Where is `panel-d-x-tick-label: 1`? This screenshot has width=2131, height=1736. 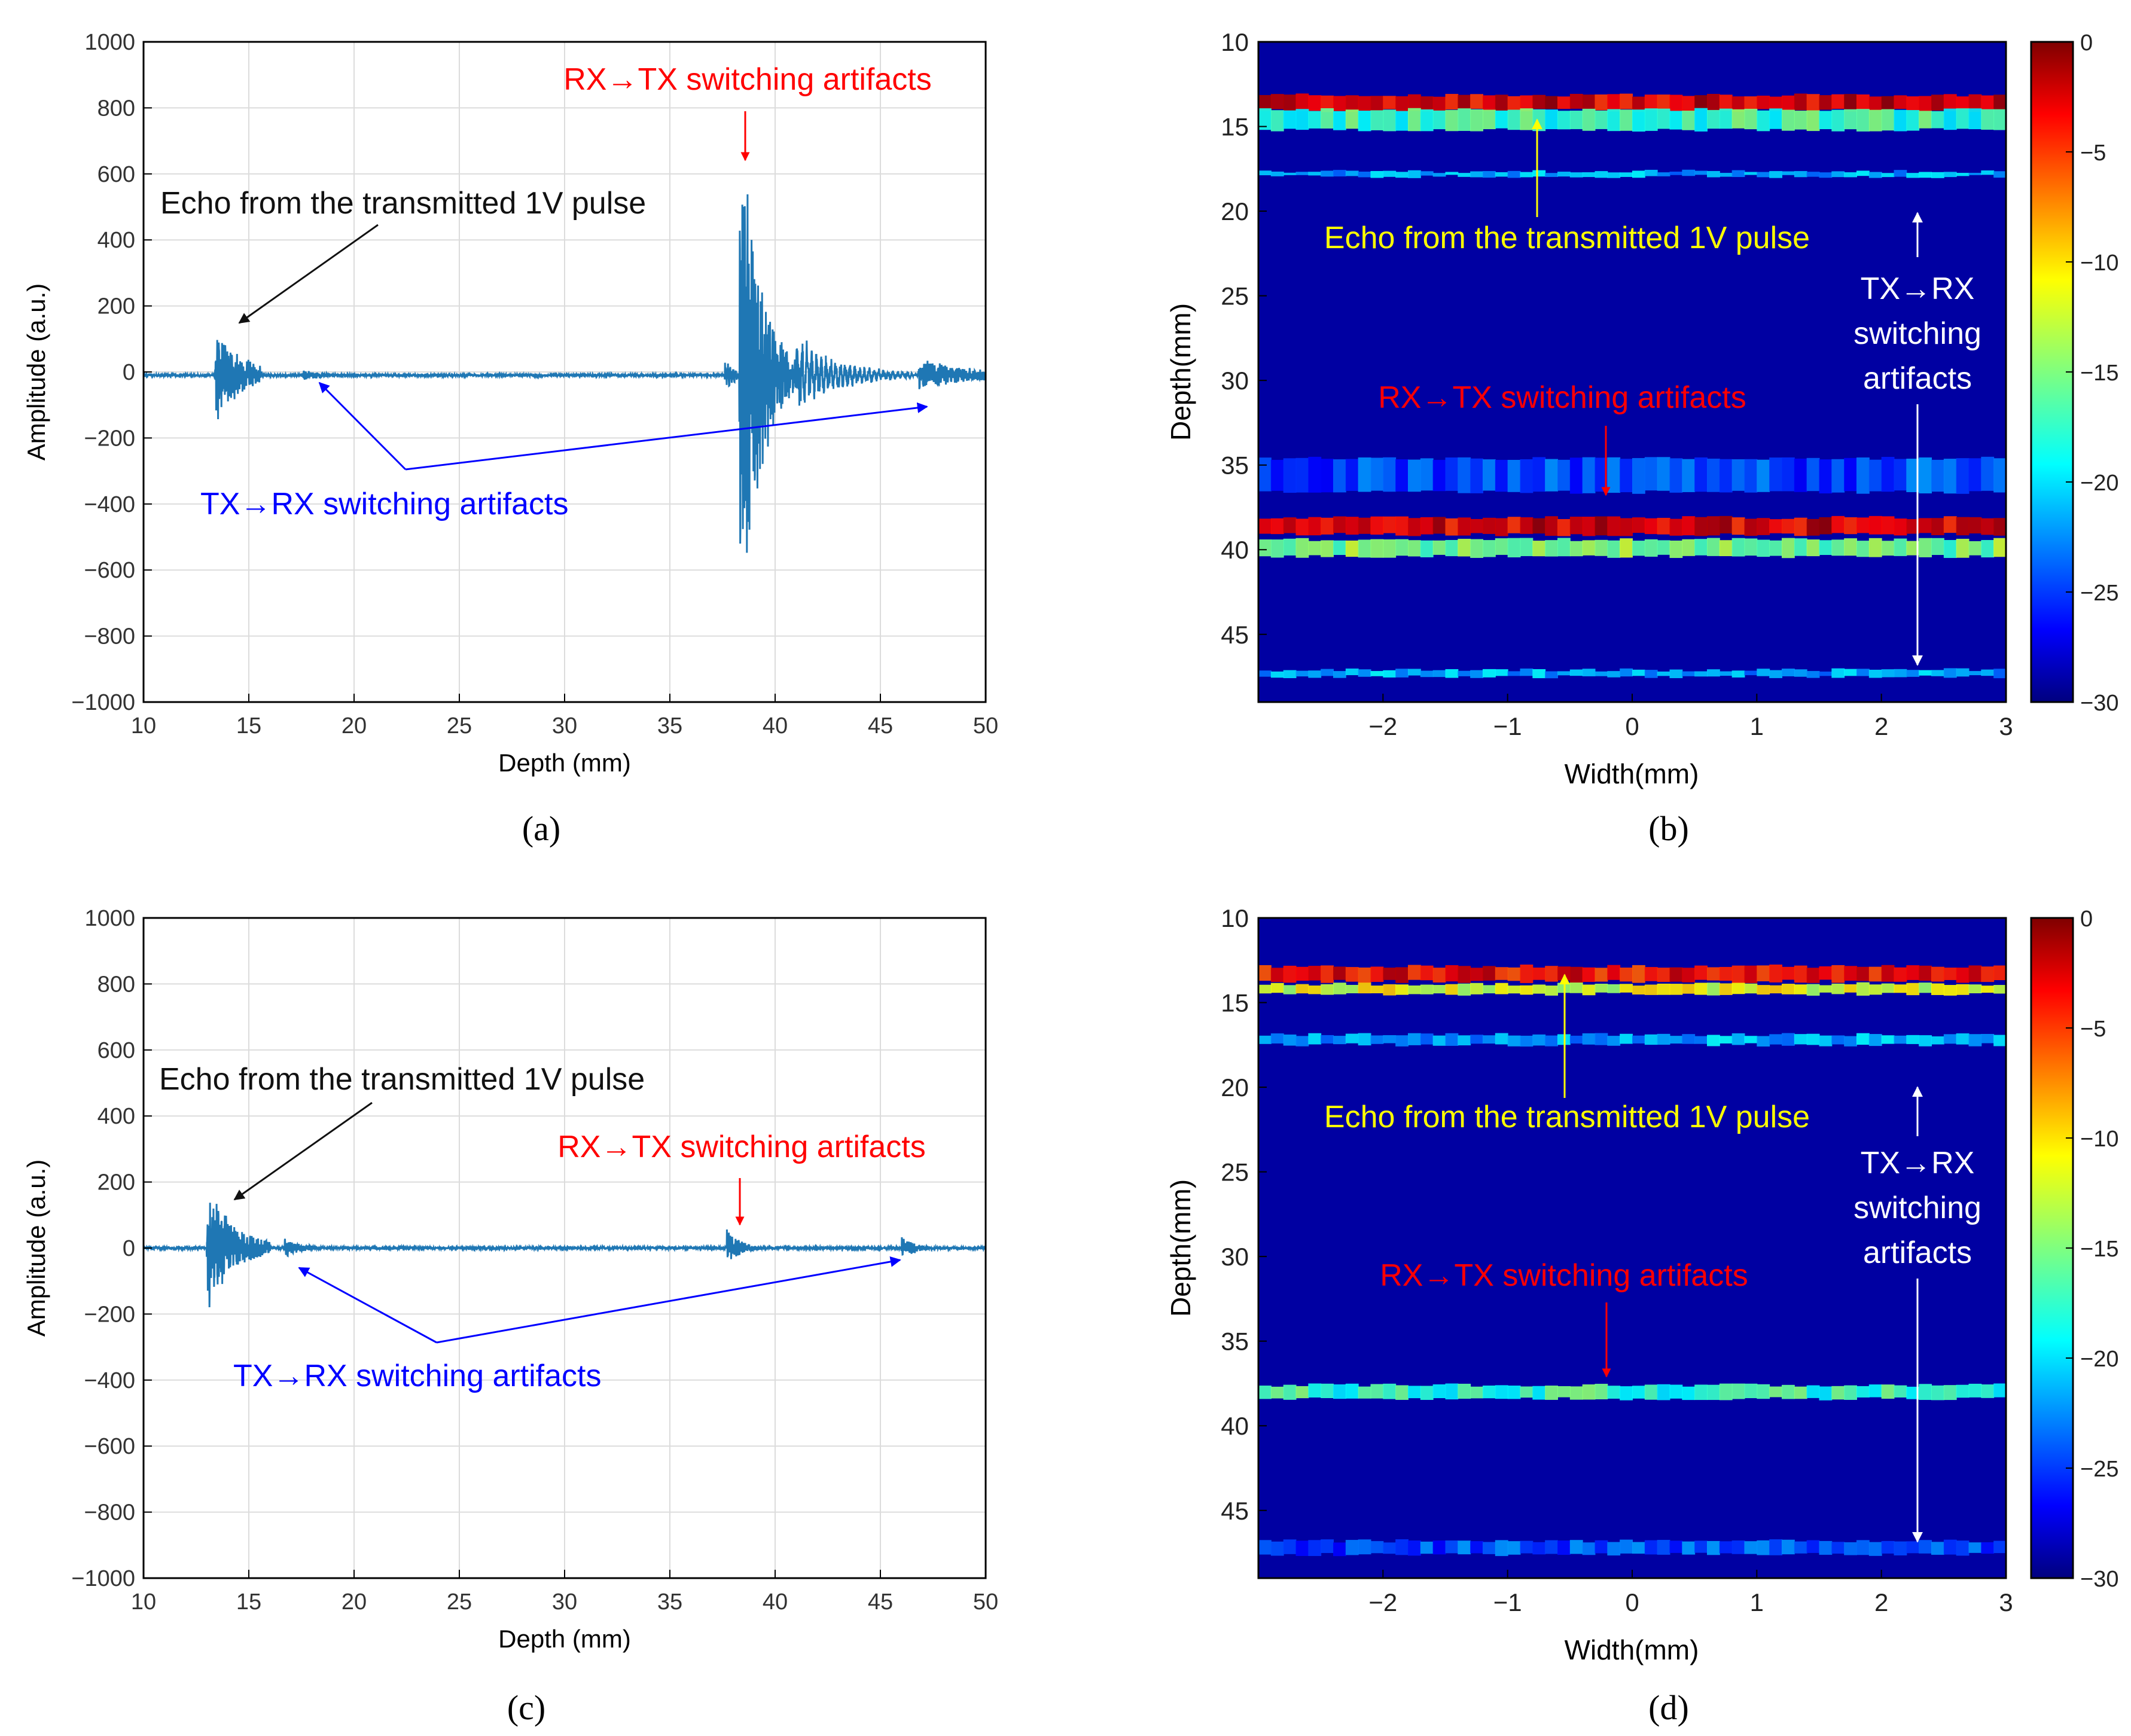 panel-d-x-tick-label: 1 is located at coordinates (1757, 1602).